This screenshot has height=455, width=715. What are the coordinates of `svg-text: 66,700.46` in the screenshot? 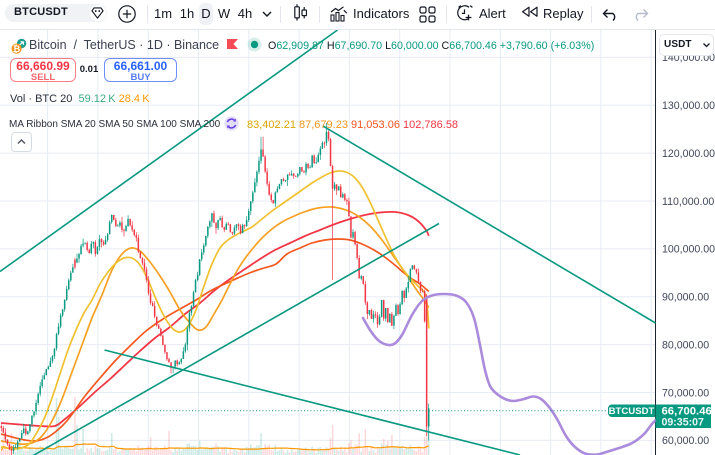 It's located at (687, 411).